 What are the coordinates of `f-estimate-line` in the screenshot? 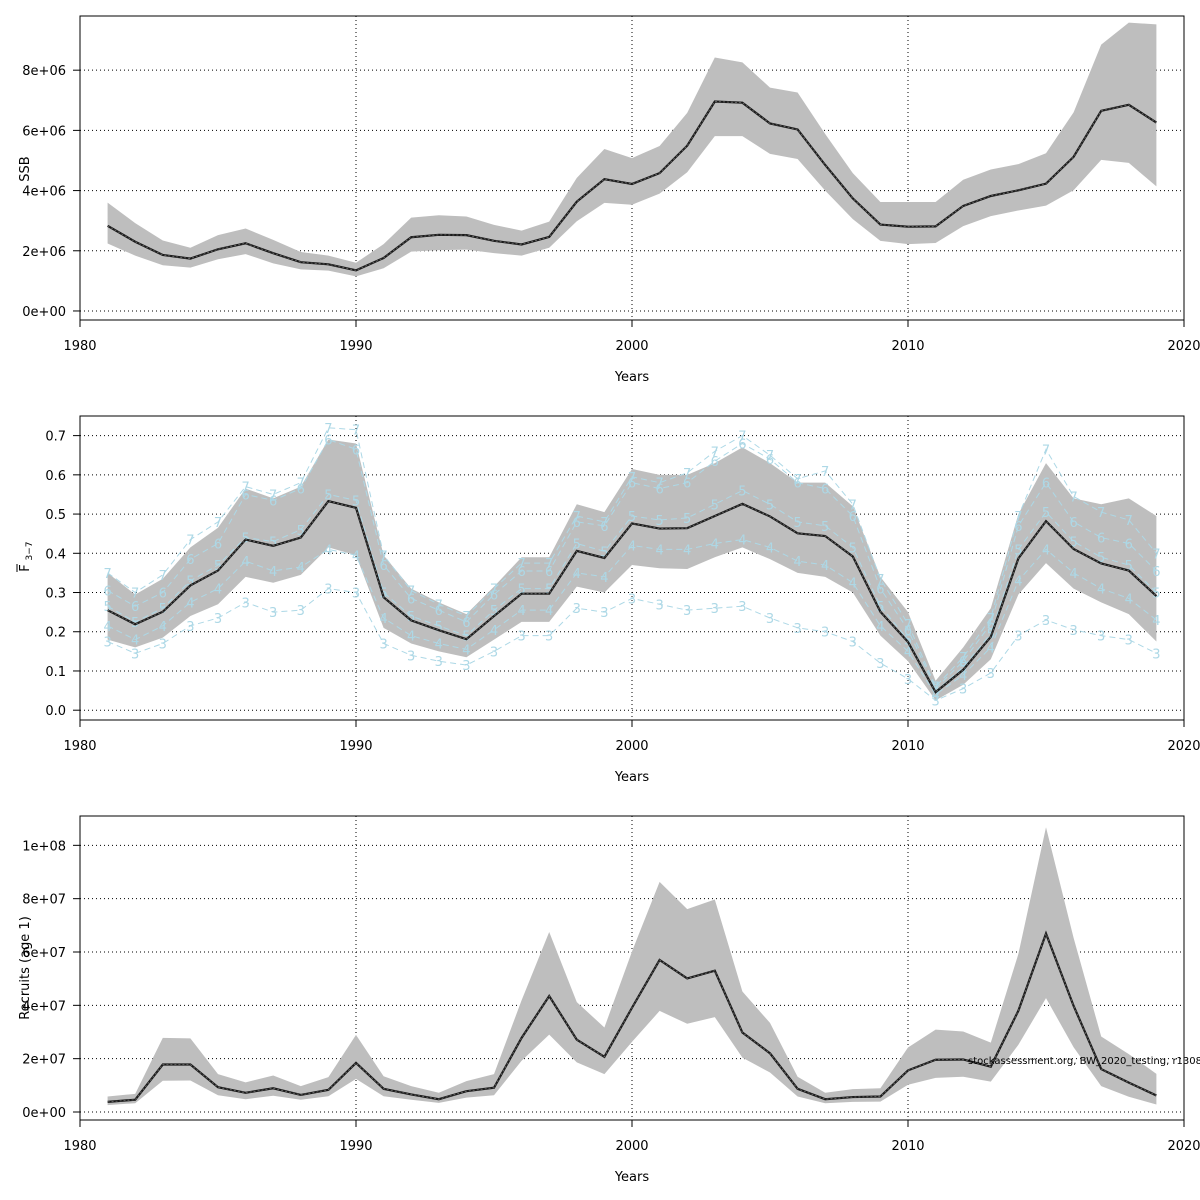 It's located at (632, 596).